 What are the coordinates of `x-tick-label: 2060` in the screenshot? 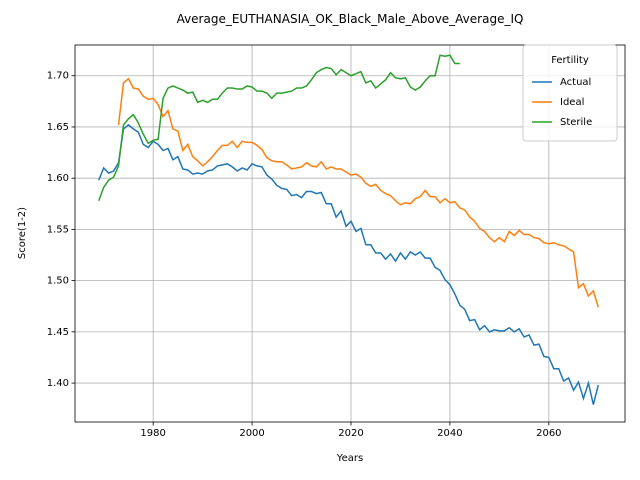 It's located at (548, 433).